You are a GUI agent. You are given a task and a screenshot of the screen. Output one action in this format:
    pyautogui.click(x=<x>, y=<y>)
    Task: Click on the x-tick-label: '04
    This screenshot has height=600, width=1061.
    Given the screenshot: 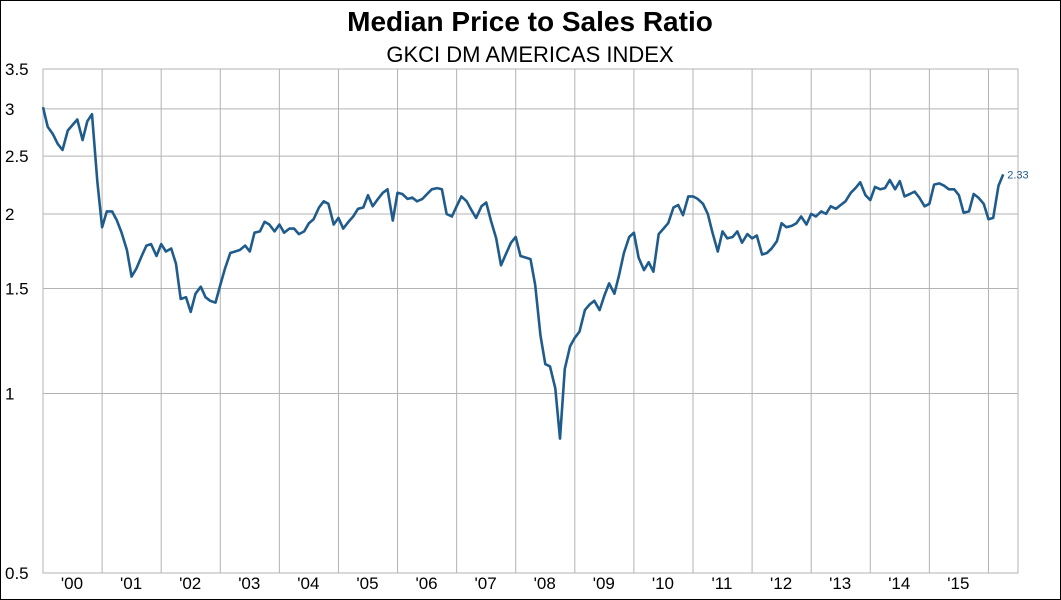 What is the action you would take?
    pyautogui.click(x=308, y=583)
    